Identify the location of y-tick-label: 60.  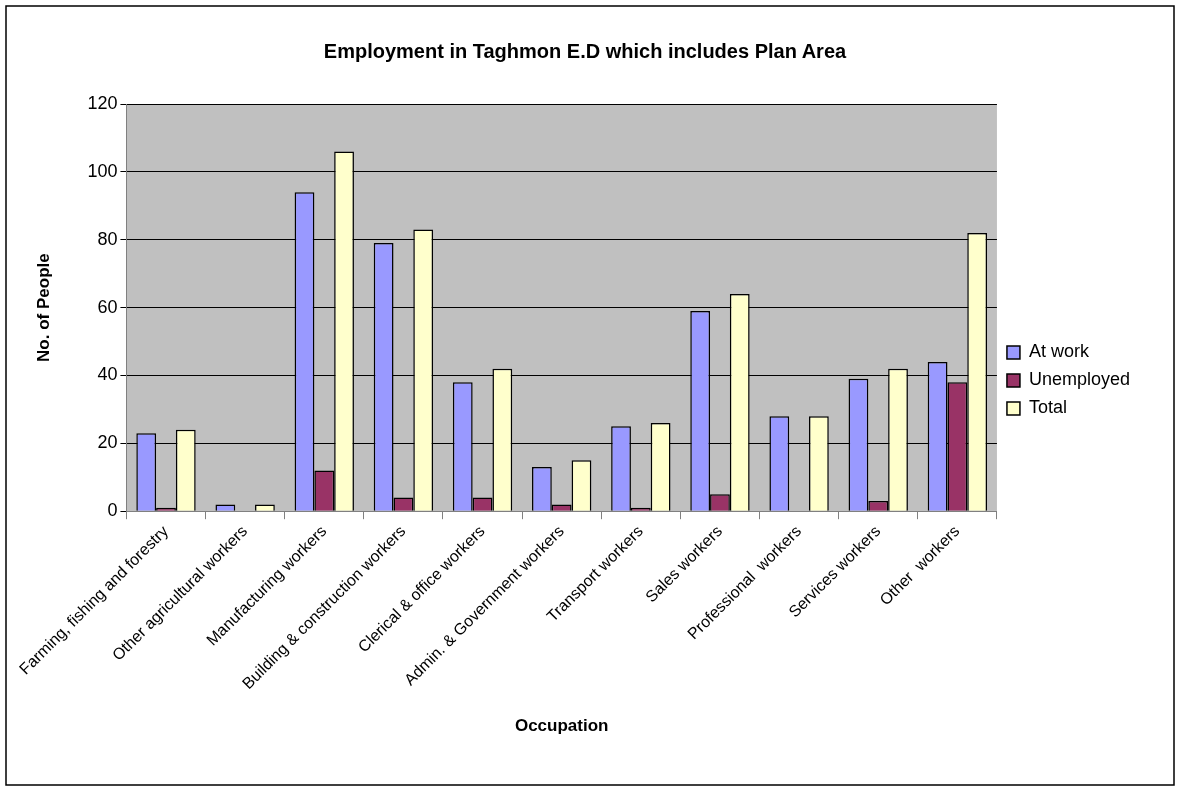
(107, 306).